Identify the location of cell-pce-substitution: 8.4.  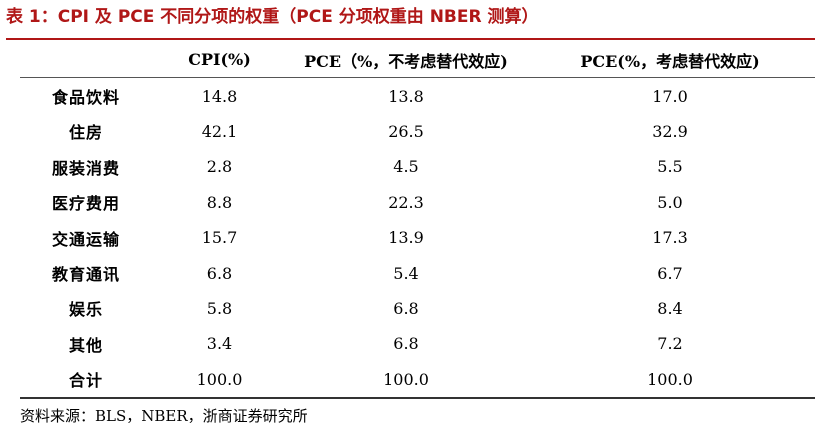
(670, 308).